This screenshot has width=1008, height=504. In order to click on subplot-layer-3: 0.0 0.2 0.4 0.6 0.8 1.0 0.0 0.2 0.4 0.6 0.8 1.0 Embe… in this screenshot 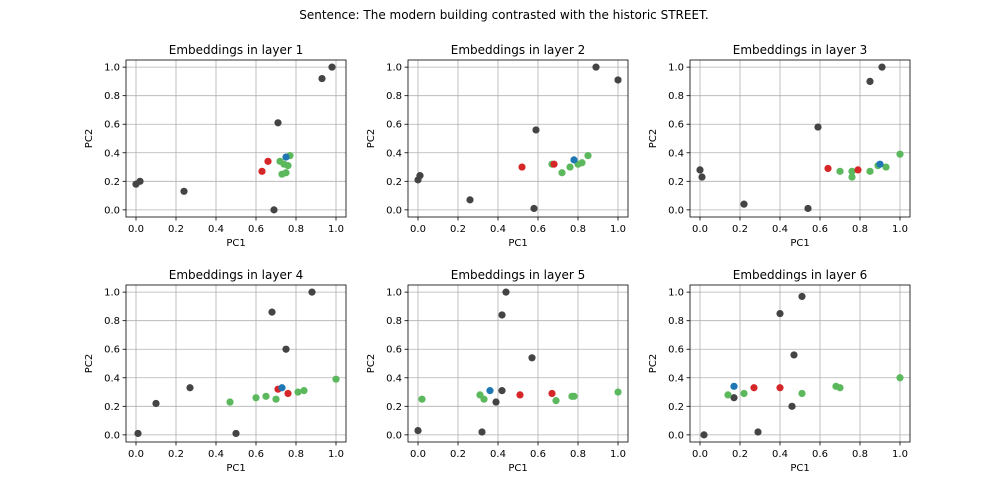, I will do `click(779, 146)`.